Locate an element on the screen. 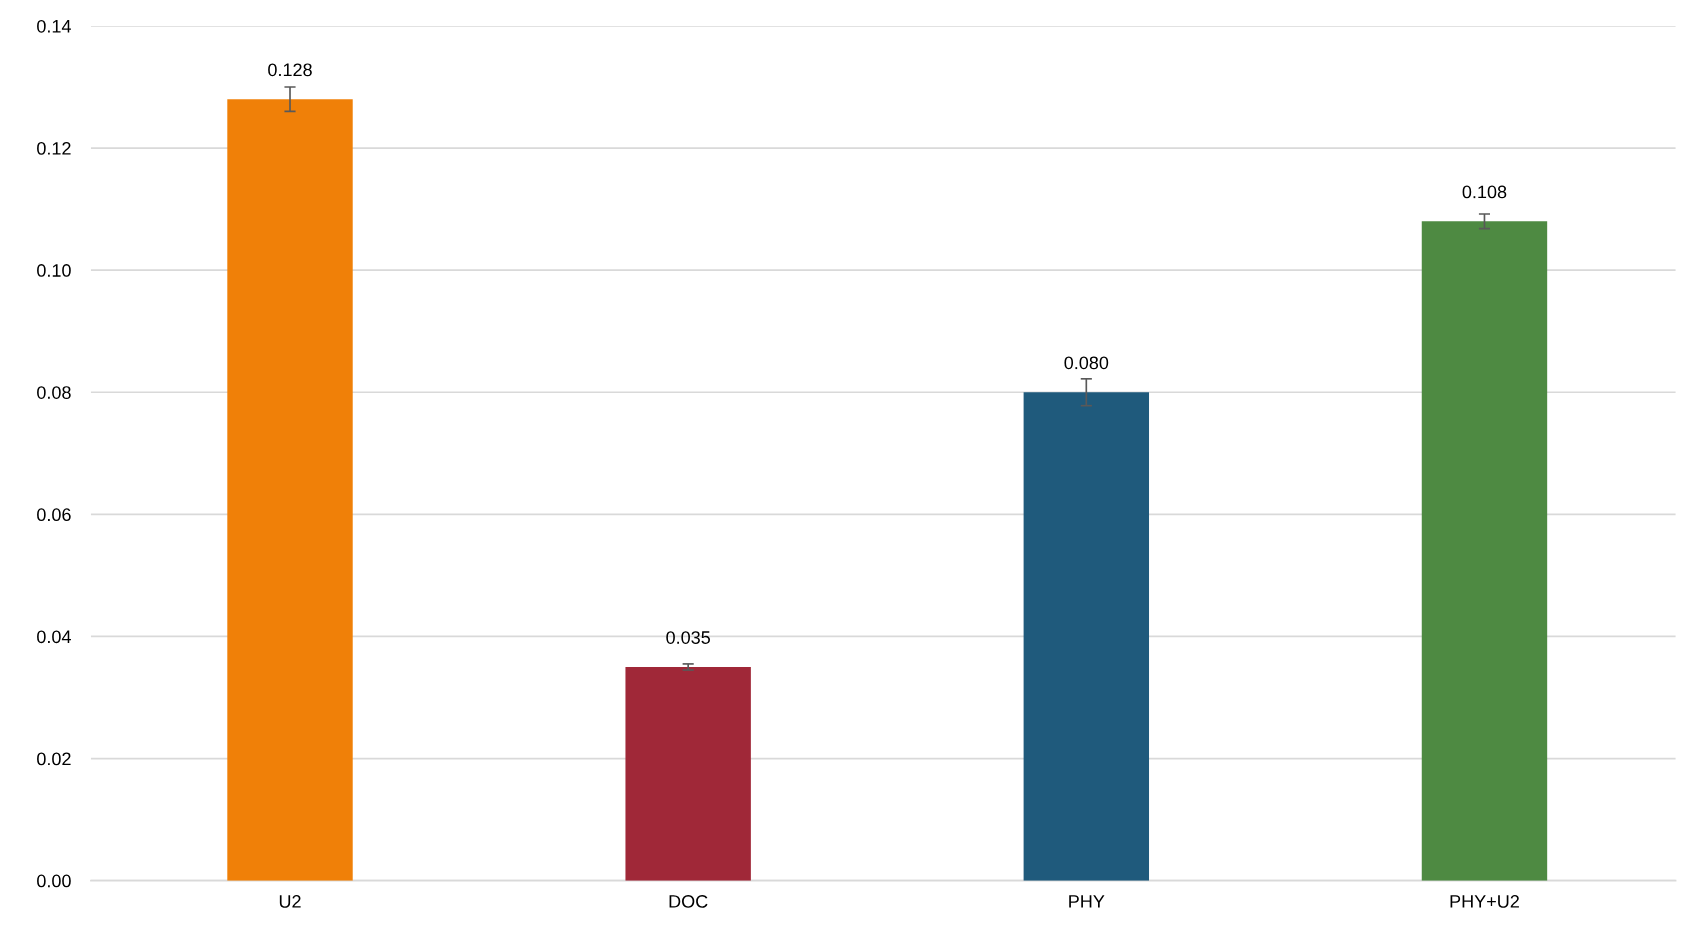 This screenshot has height=927, width=1684. data-label: 0.080 is located at coordinates (1086, 363).